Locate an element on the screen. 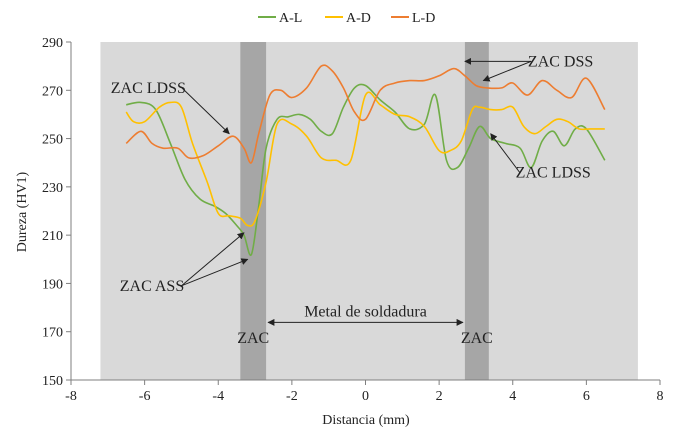 This screenshot has height=430, width=681. x-tick-label: 6 is located at coordinates (586, 396).